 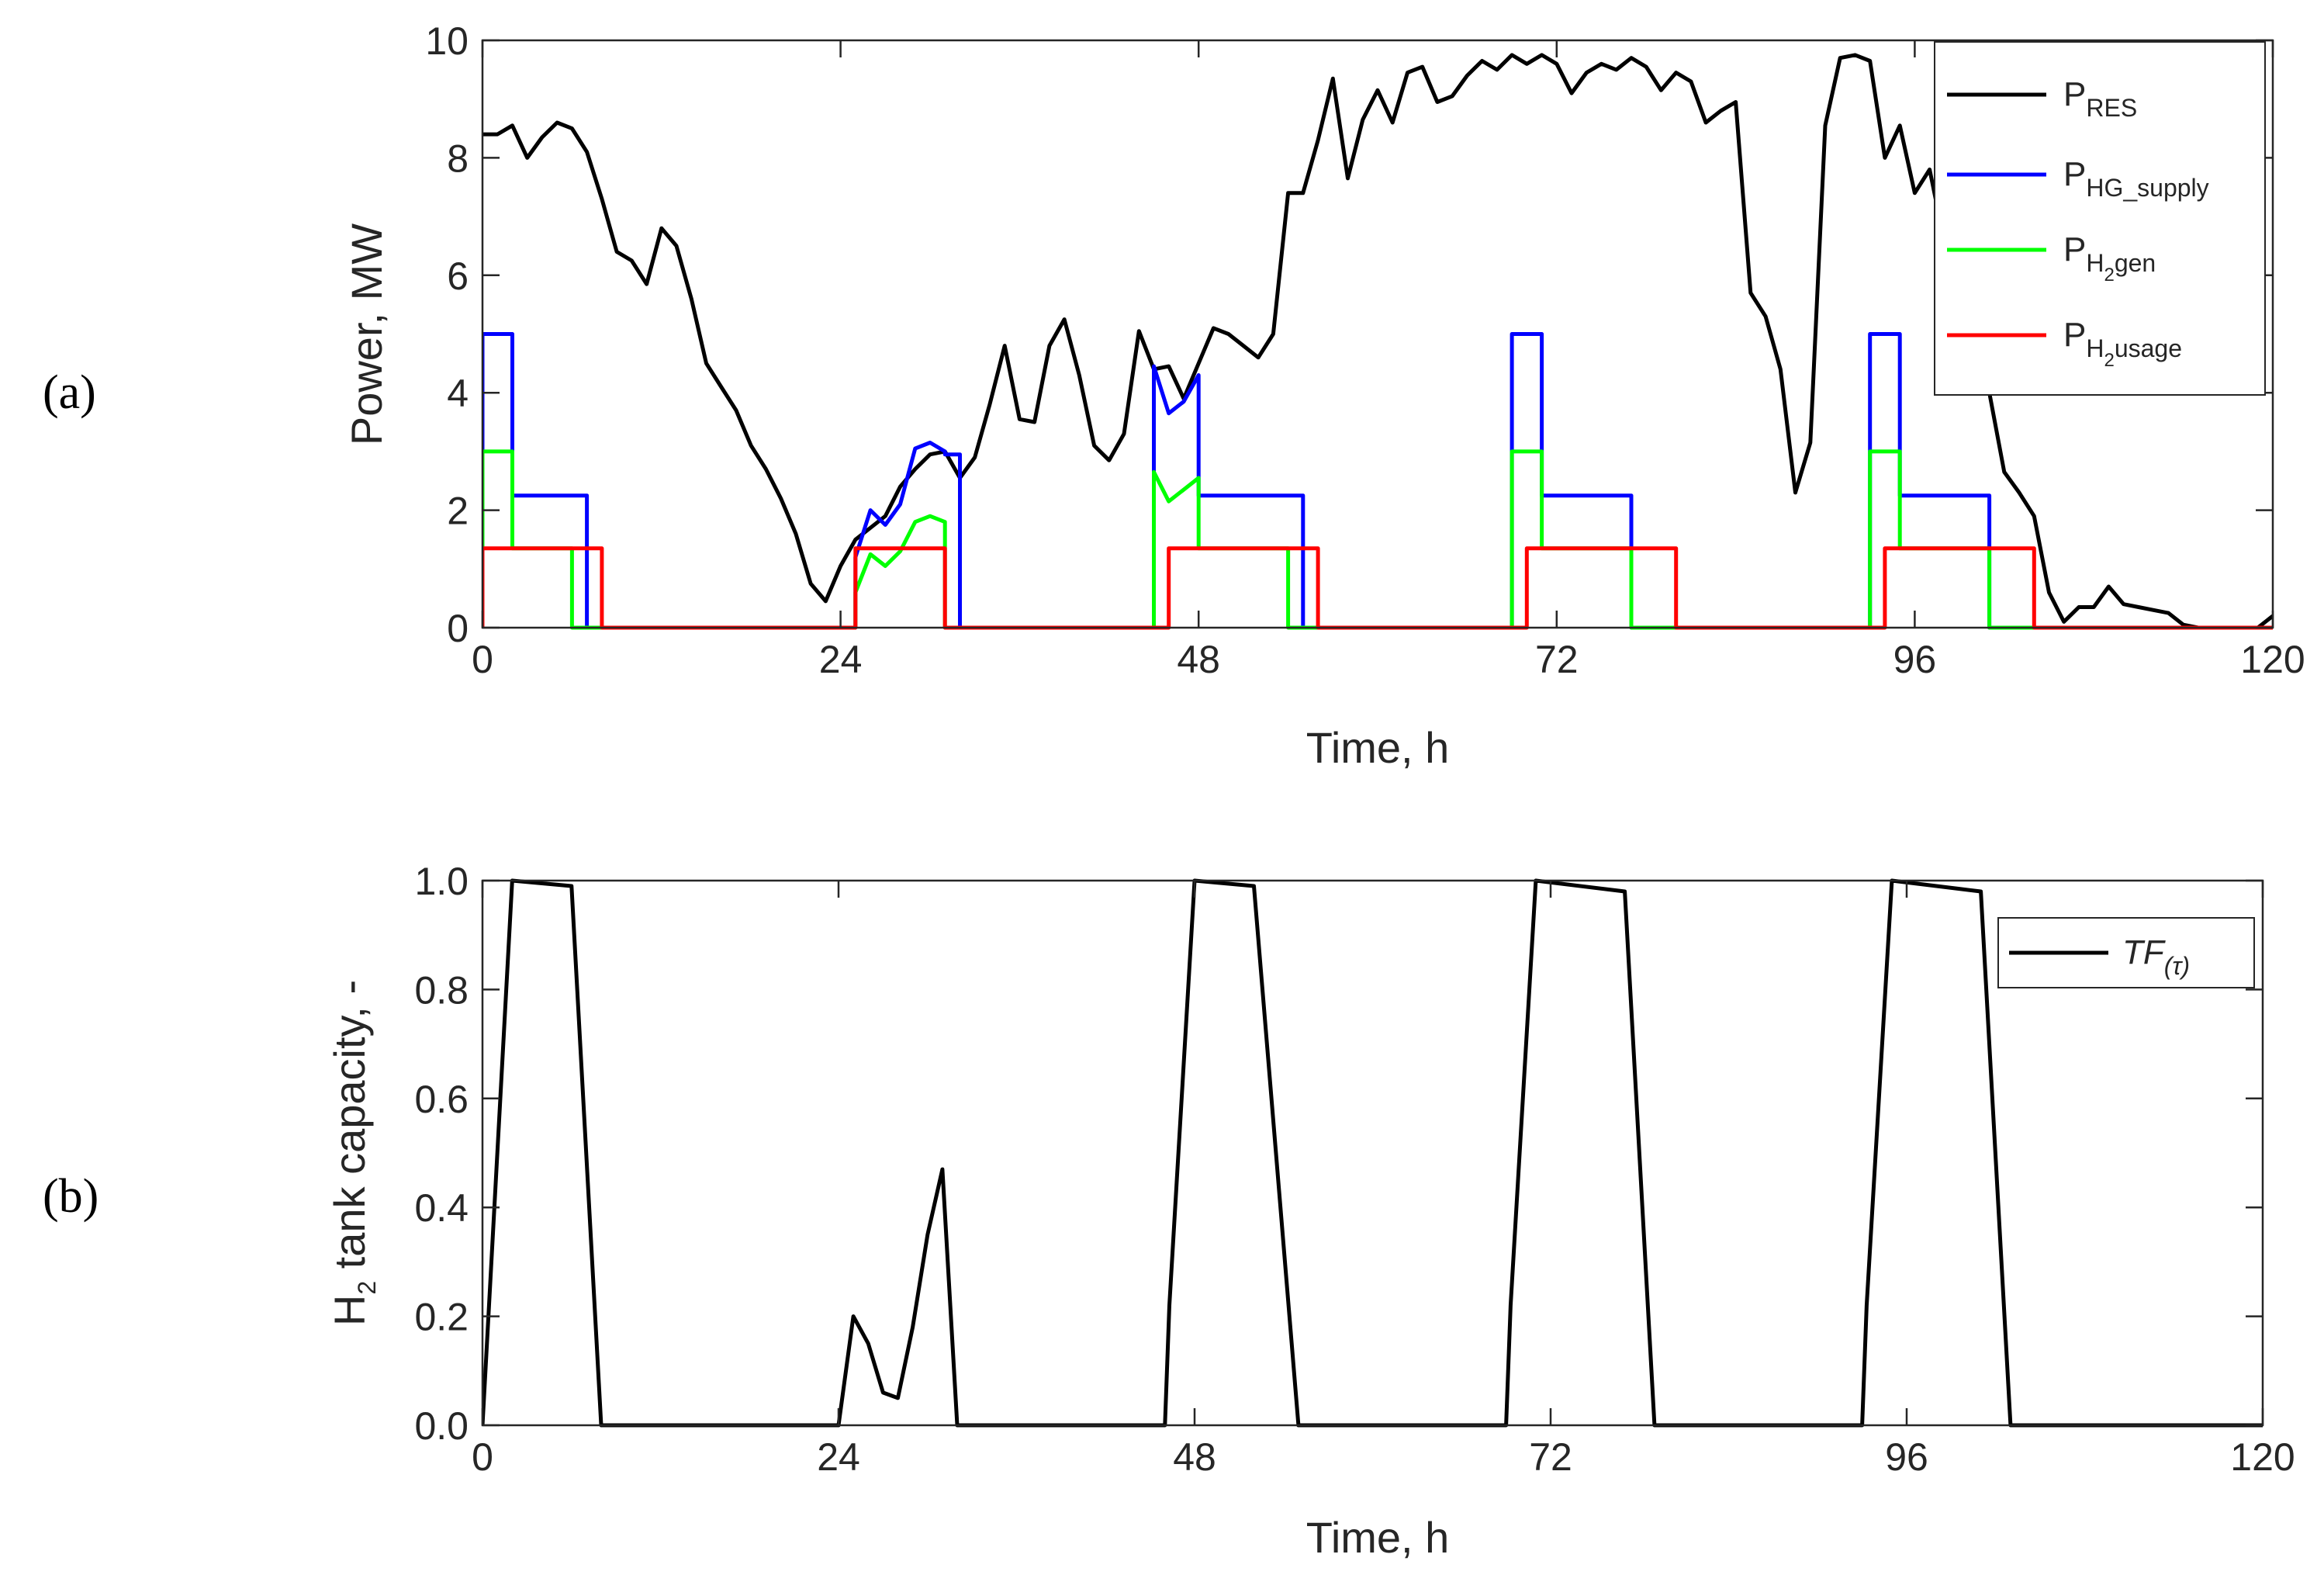 What do you see at coordinates (2100, 219) in the screenshot?
I see `legend-a: PRES PHG_supply PH2gen PH2usage` at bounding box center [2100, 219].